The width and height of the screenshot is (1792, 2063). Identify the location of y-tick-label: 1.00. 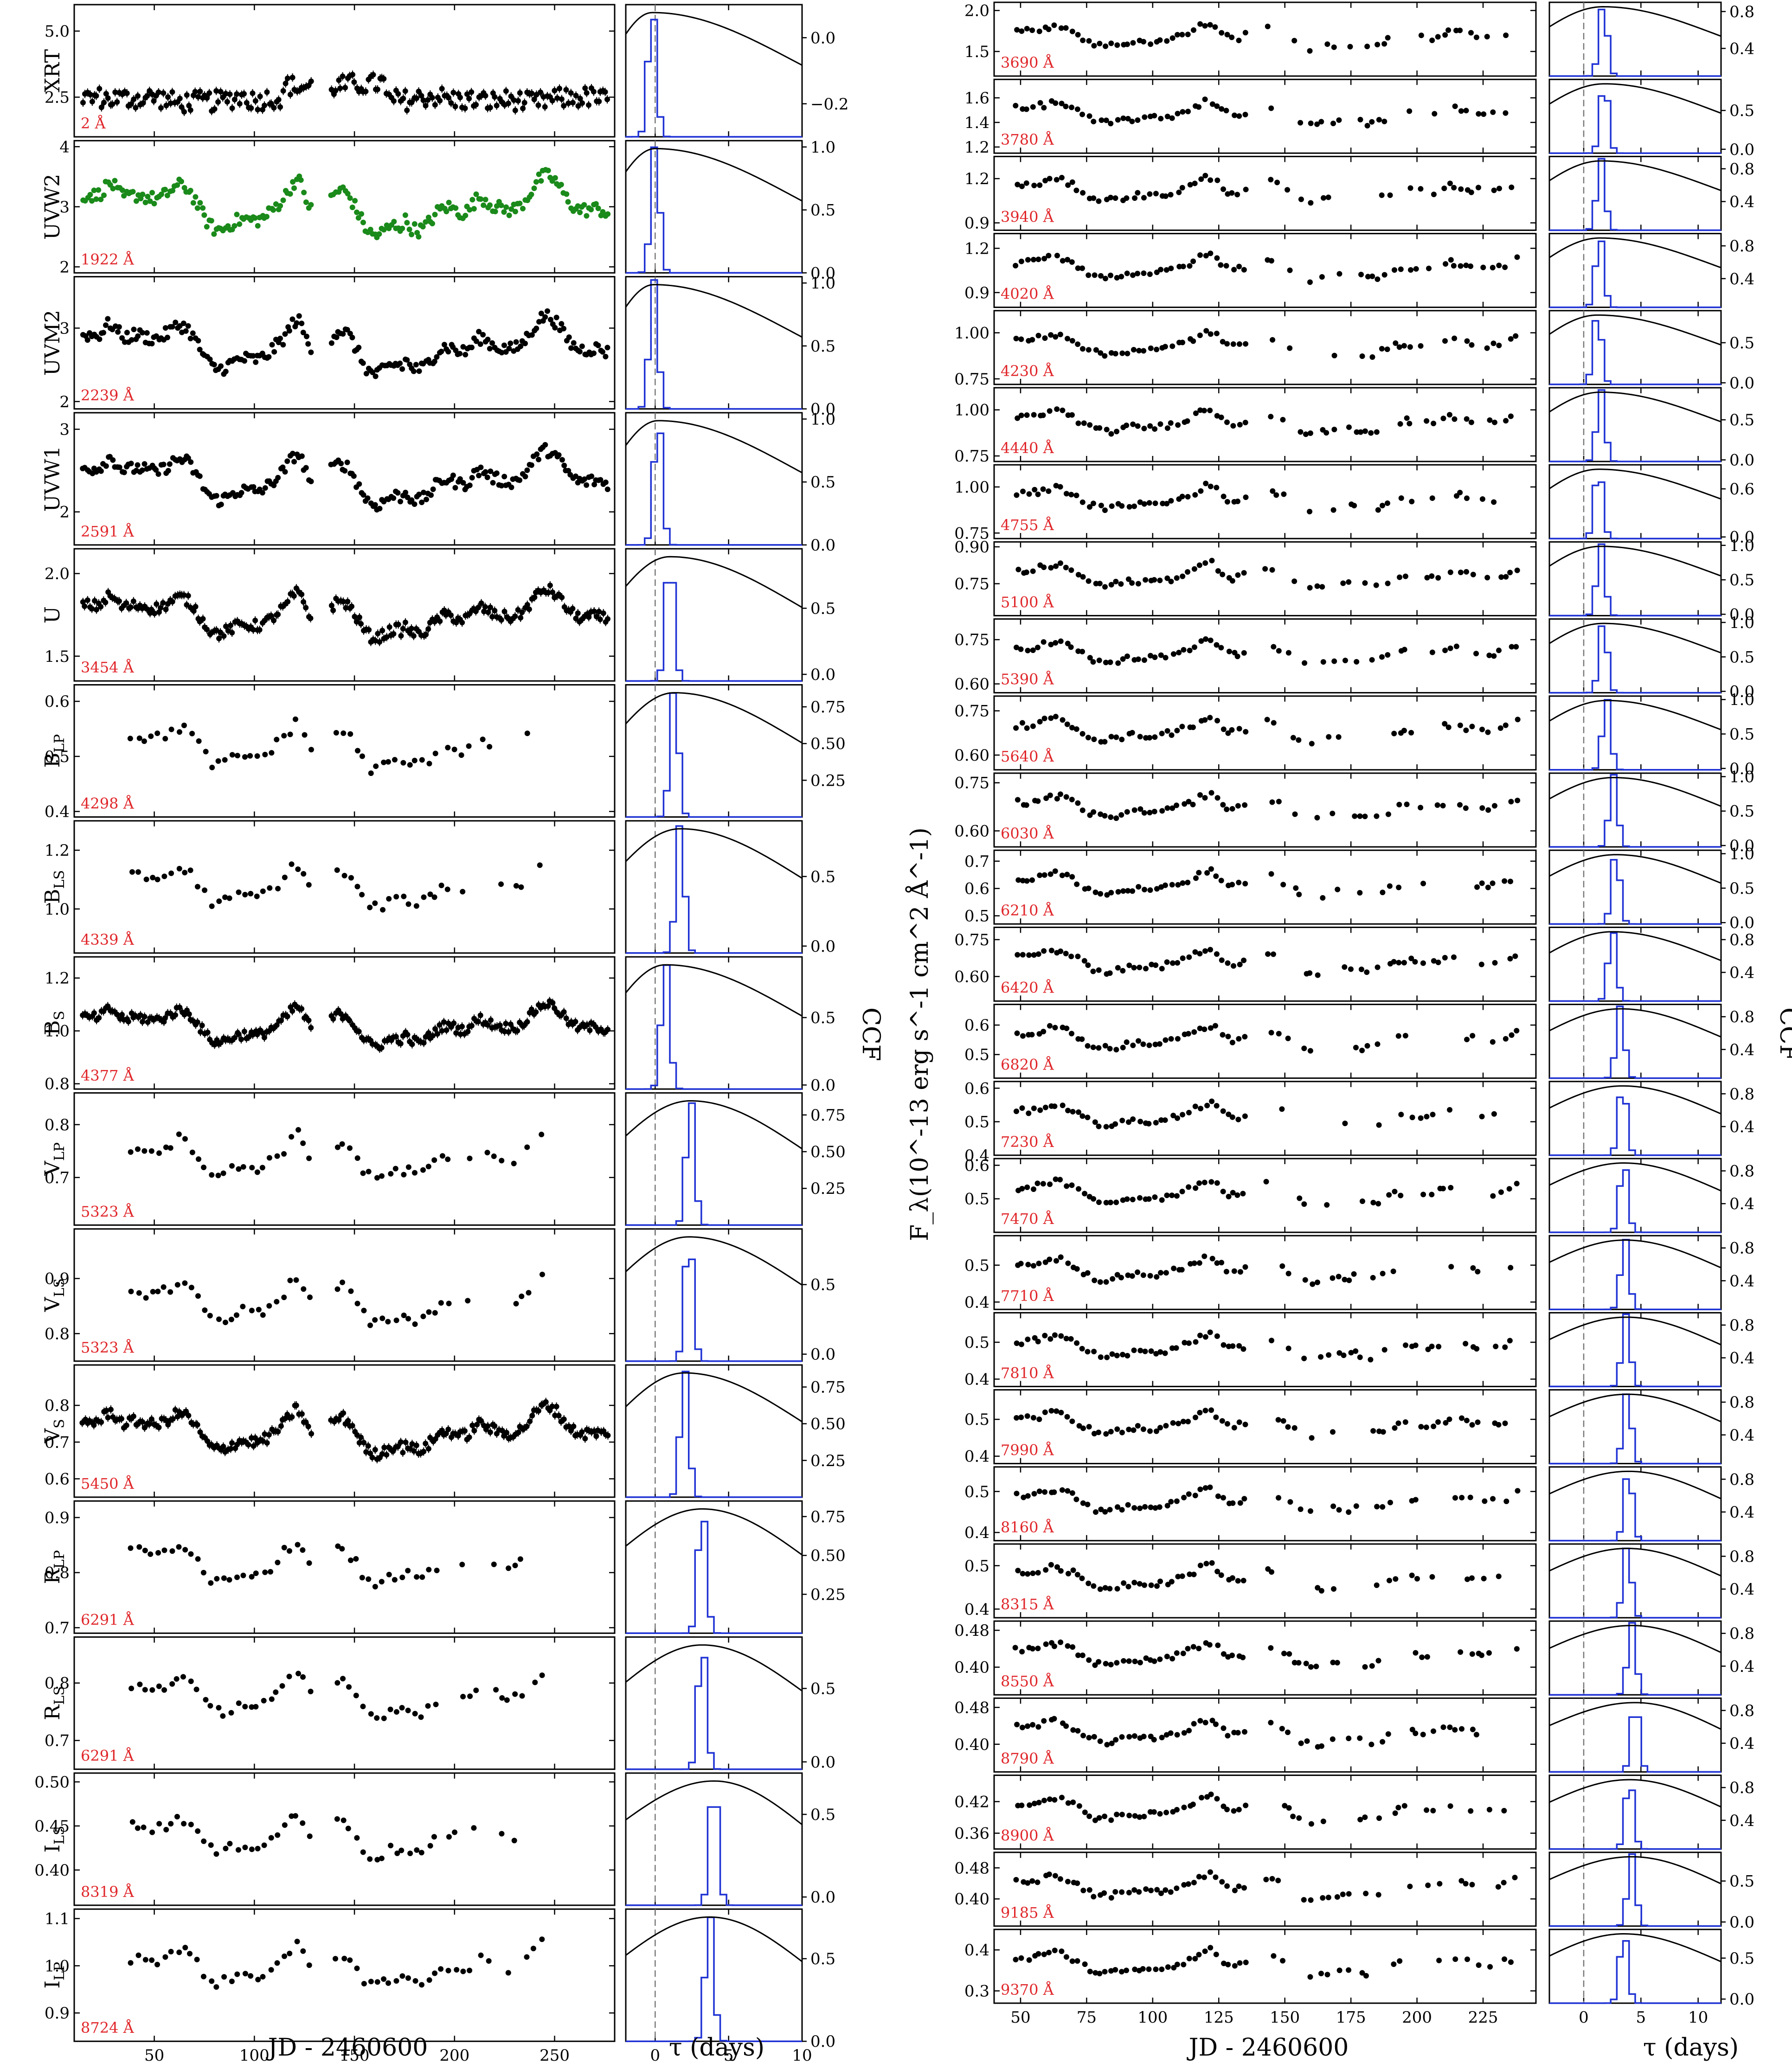
(971, 410).